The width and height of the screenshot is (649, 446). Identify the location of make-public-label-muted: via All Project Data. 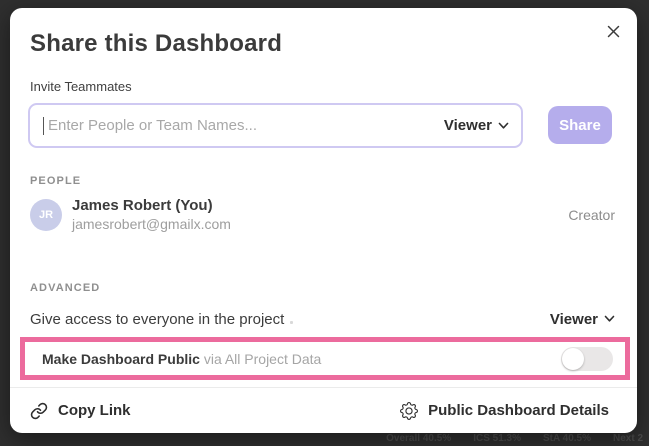
(260, 358).